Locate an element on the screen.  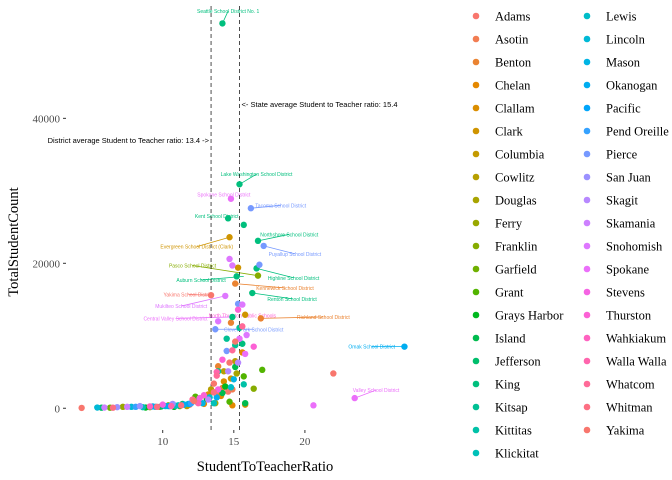
annotation-label: Valley School District is located at coordinates (376, 391).